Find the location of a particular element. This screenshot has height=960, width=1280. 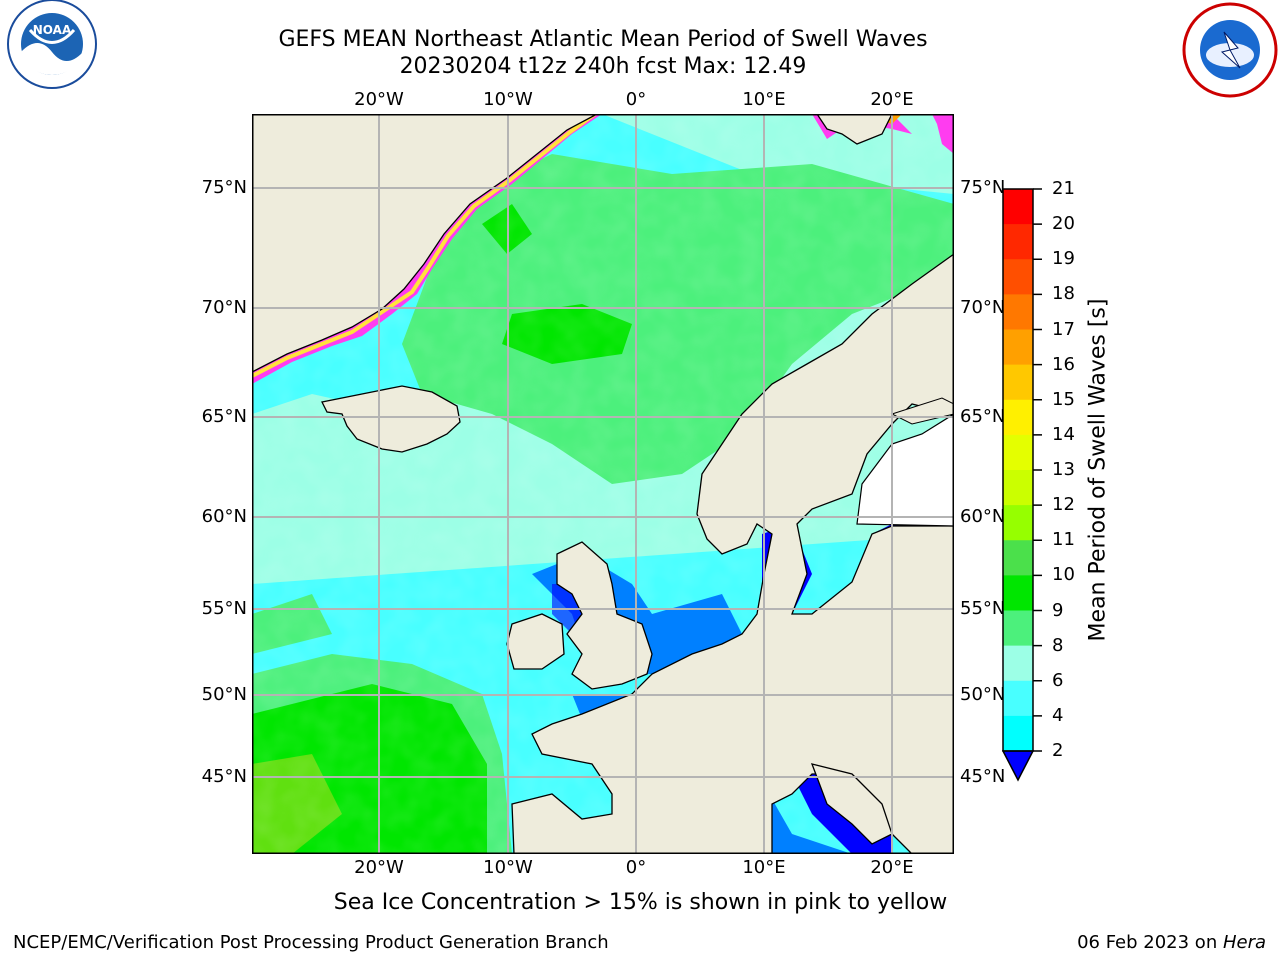

lon-label-10e-bottom: 10°E is located at coordinates (764, 867).